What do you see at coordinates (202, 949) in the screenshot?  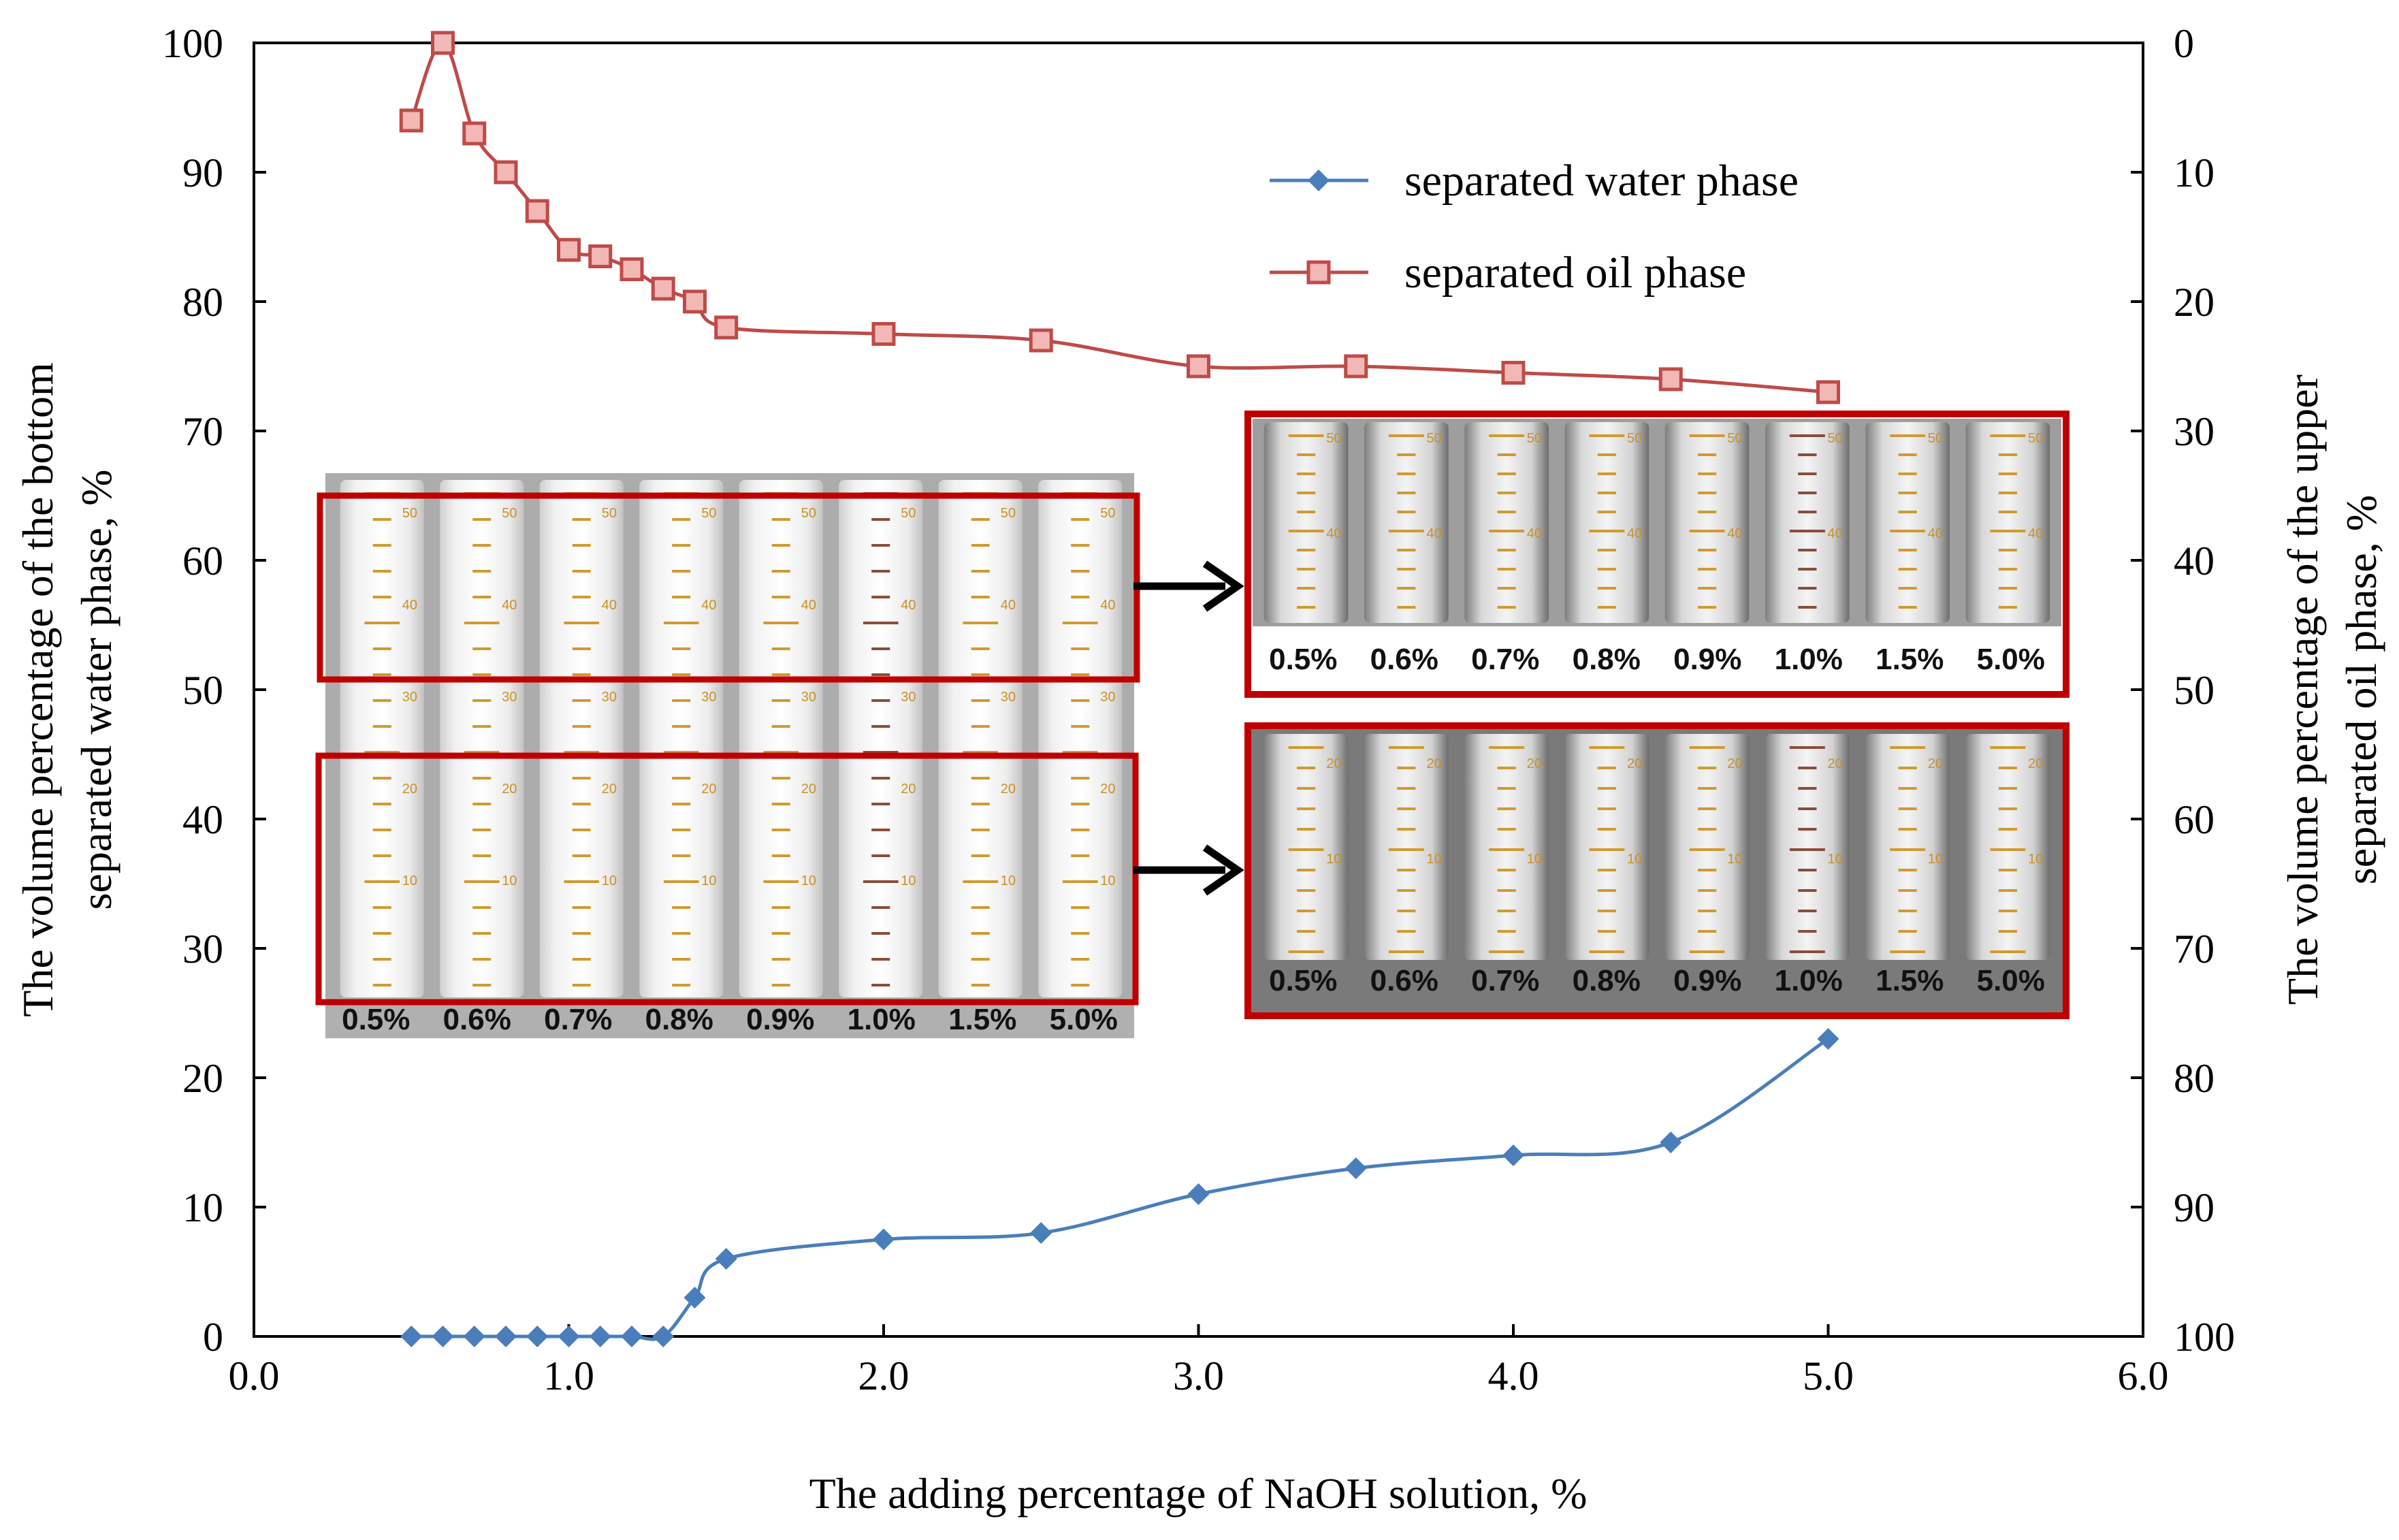 I see `y-left-tick-label: 30` at bounding box center [202, 949].